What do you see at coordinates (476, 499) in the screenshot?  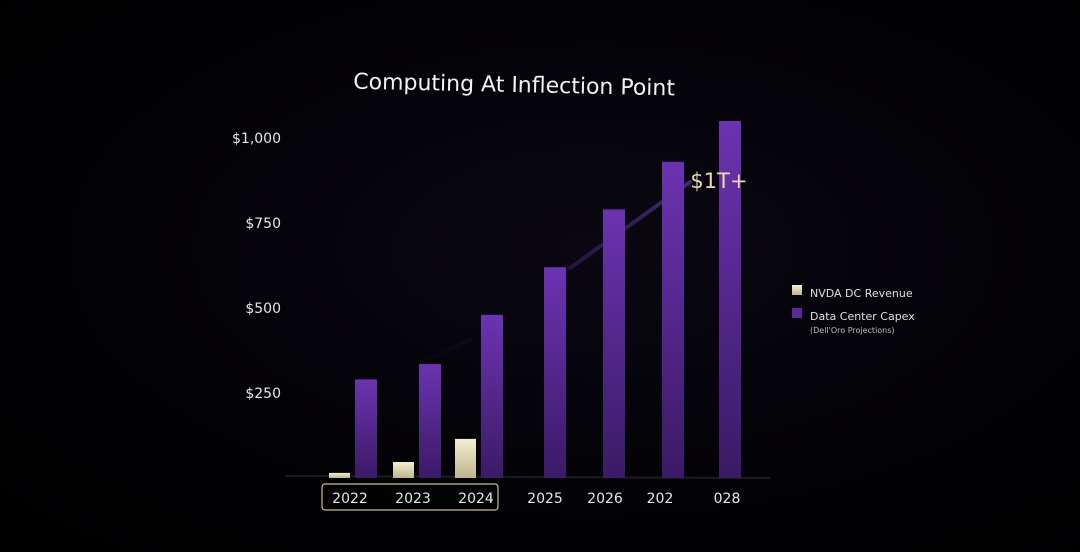 I see `x-tick-label: 2024` at bounding box center [476, 499].